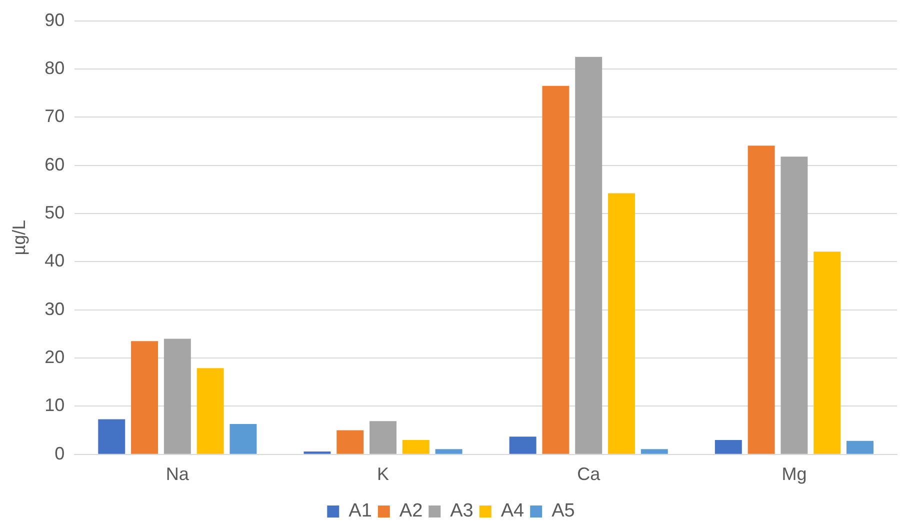 The width and height of the screenshot is (902, 531). I want to click on y-tick-label: 70, so click(54, 116).